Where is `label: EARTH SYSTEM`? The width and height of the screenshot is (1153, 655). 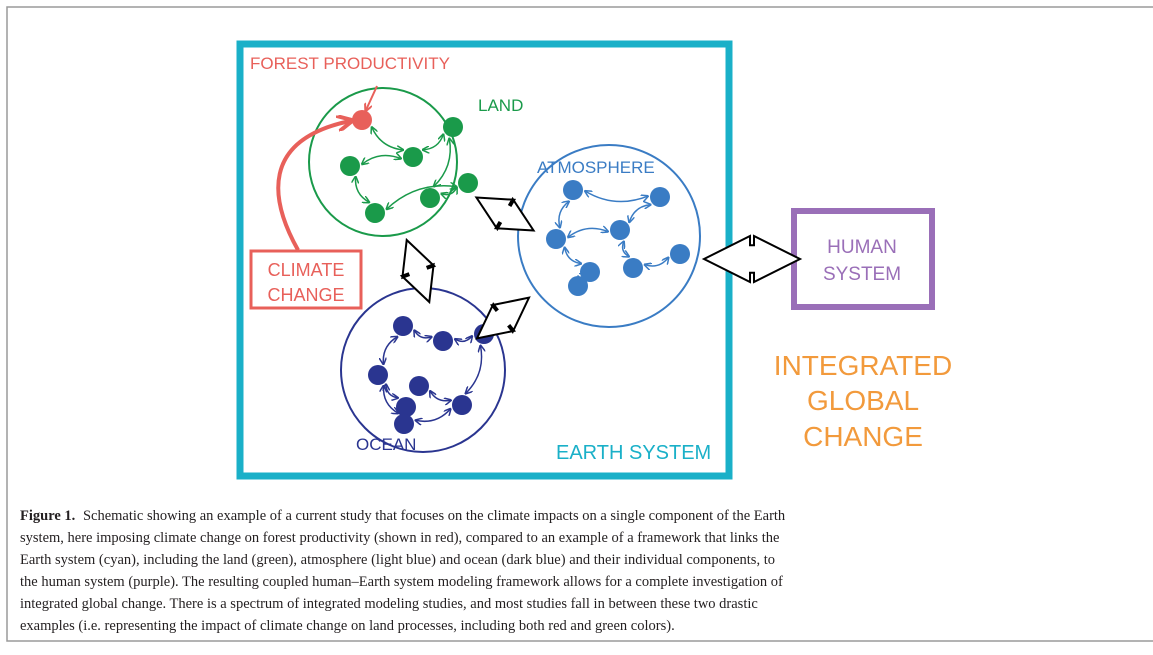 label: EARTH SYSTEM is located at coordinates (633, 453).